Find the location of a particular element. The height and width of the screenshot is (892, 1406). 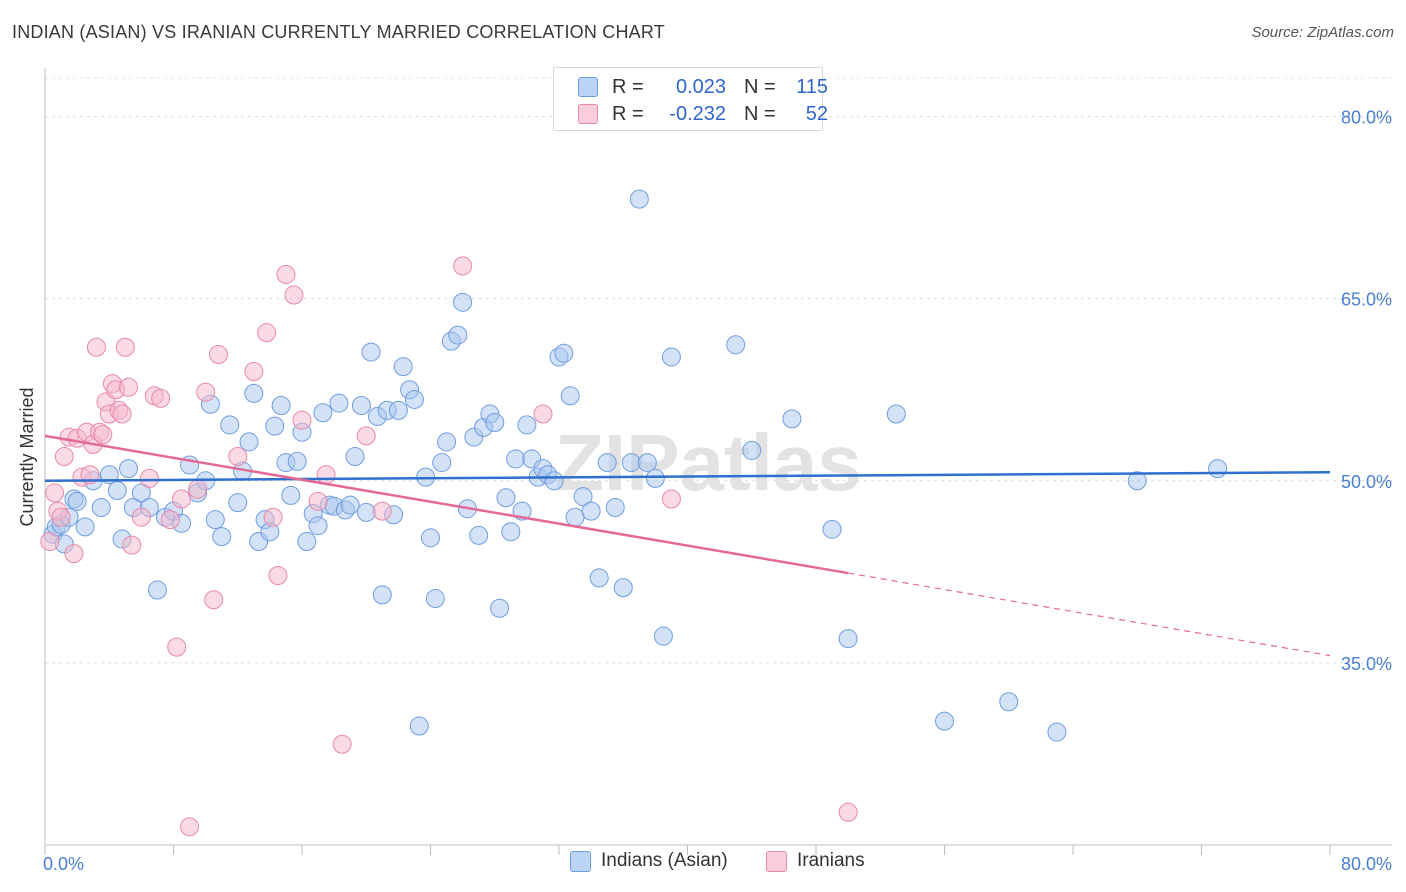

iranian-trend-line-extension is located at coordinates (1089, 614).